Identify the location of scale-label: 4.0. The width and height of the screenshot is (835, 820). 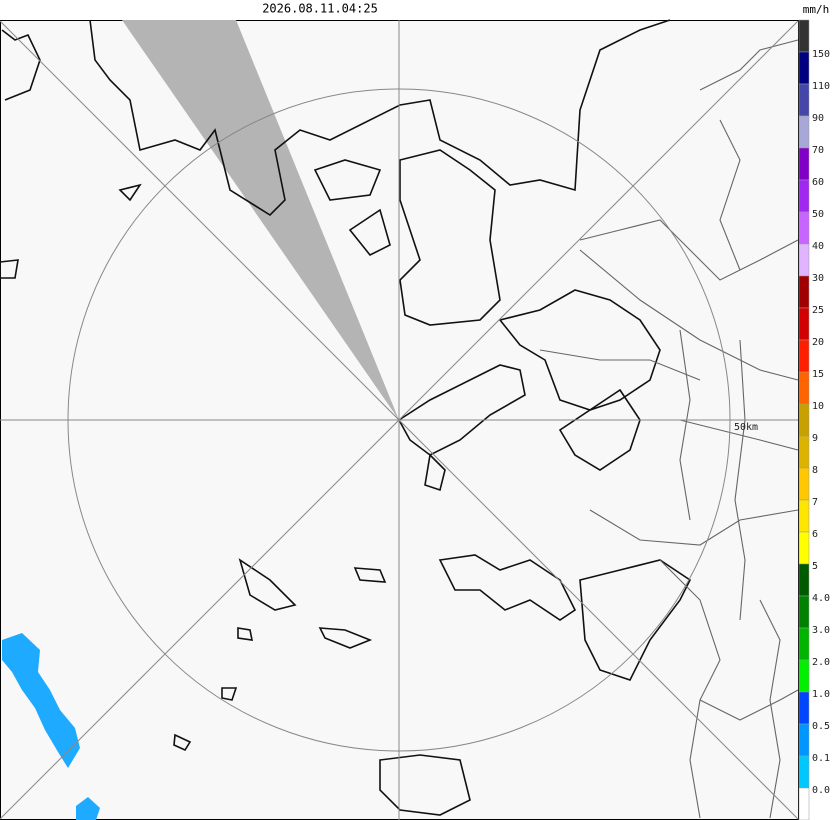
(821, 598).